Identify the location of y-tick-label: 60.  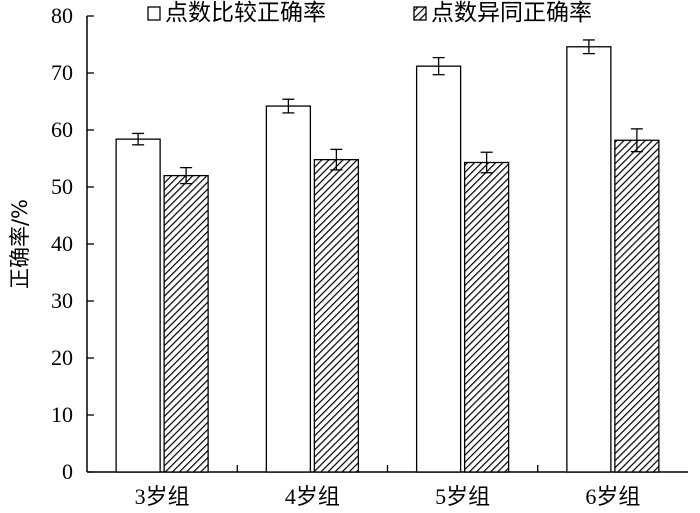
(62, 129).